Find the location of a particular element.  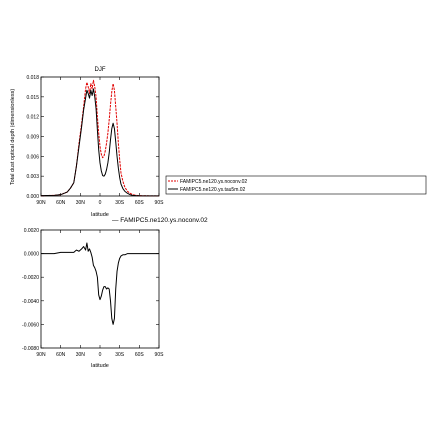

bottom-x-tick-label: 30S is located at coordinates (120, 355).